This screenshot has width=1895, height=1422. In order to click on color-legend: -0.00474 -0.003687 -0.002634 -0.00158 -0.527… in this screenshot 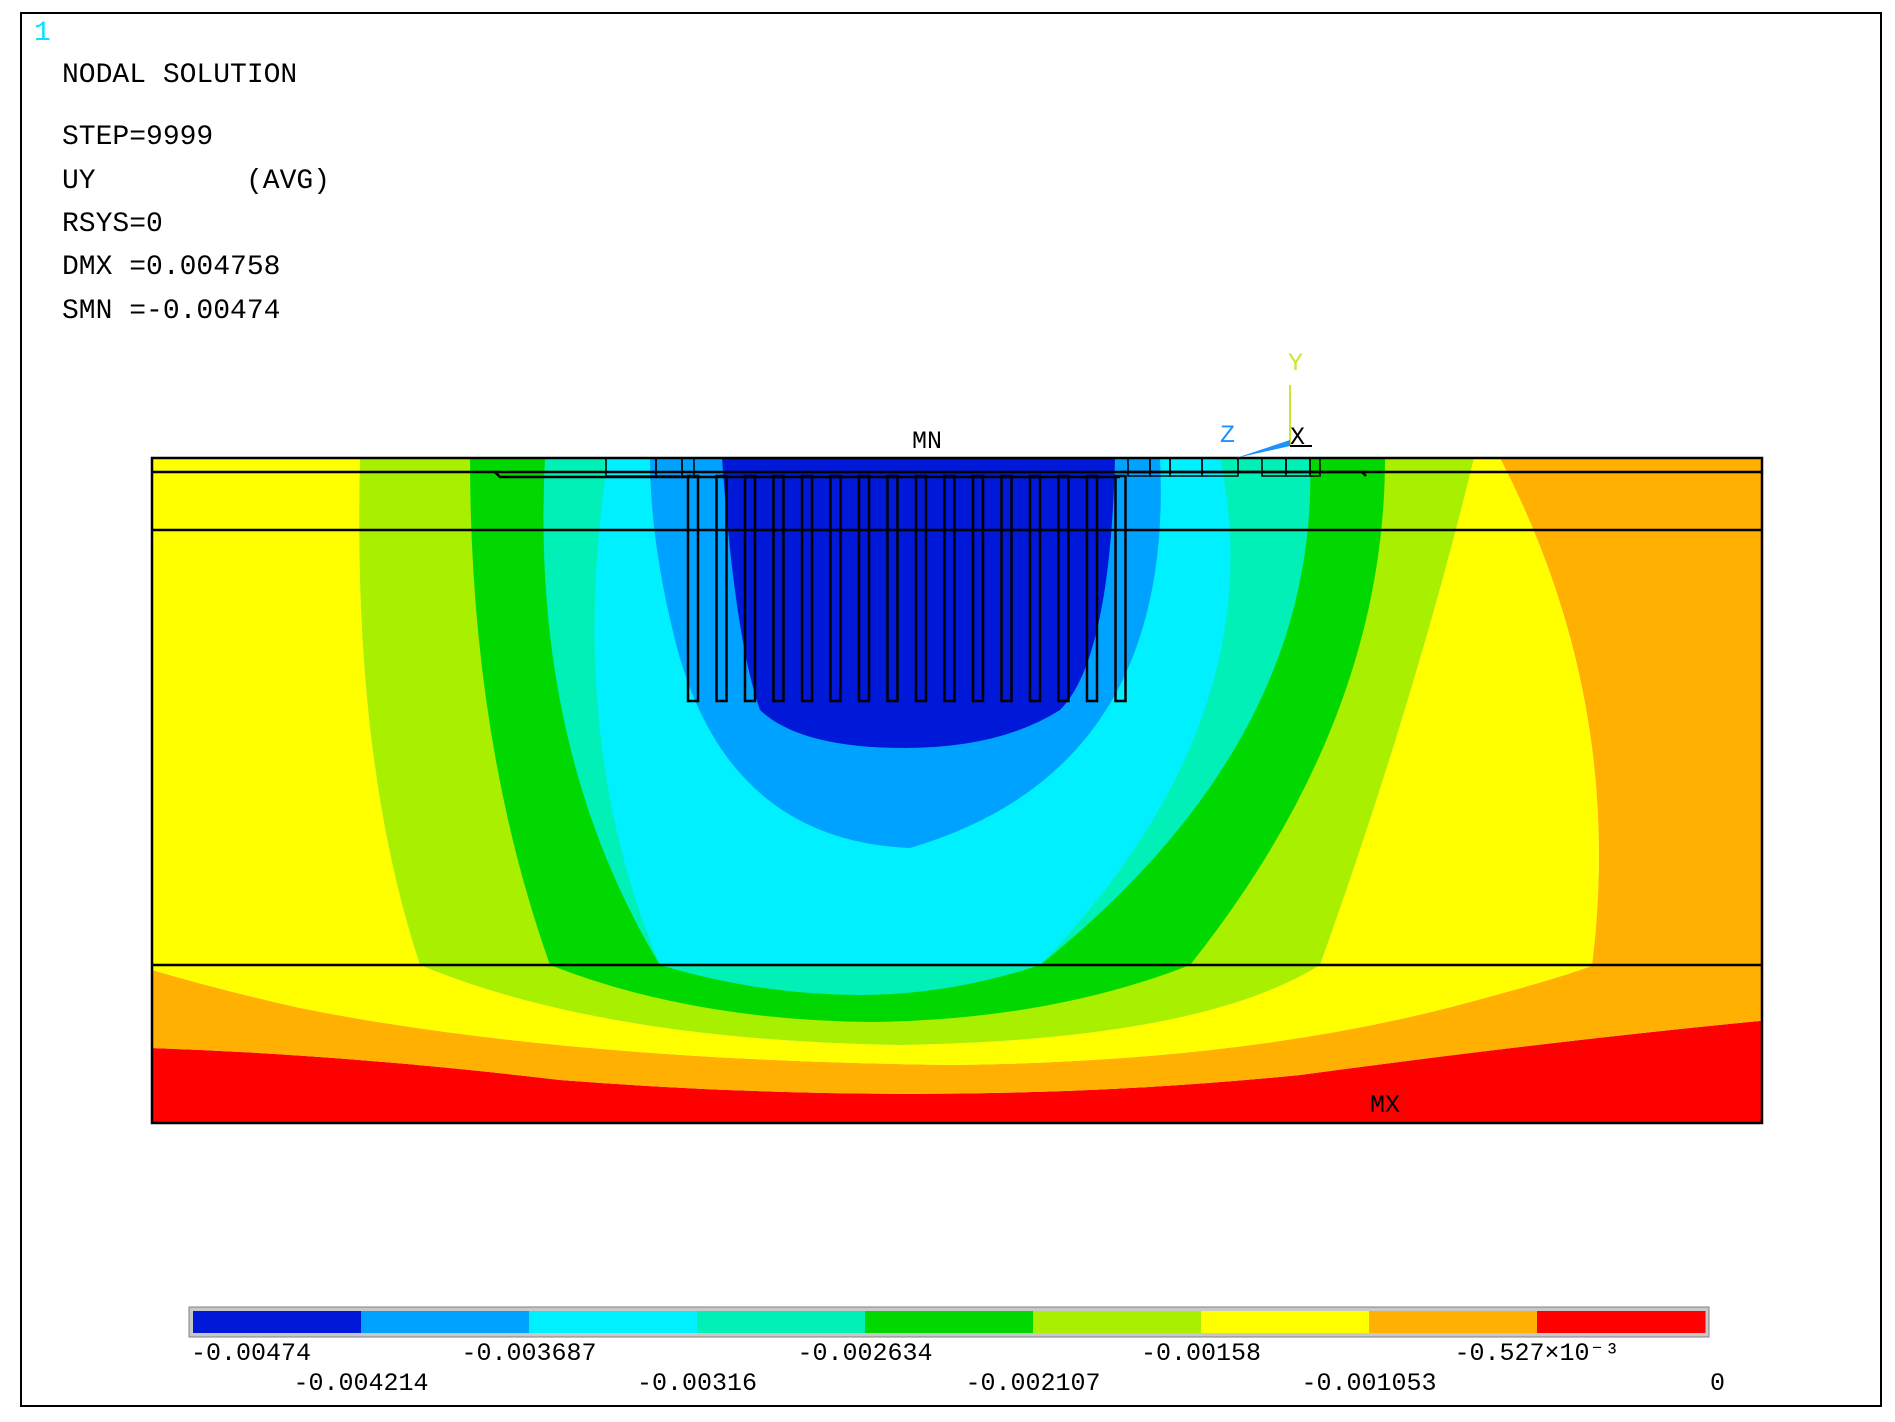, I will do `click(956, 1352)`.